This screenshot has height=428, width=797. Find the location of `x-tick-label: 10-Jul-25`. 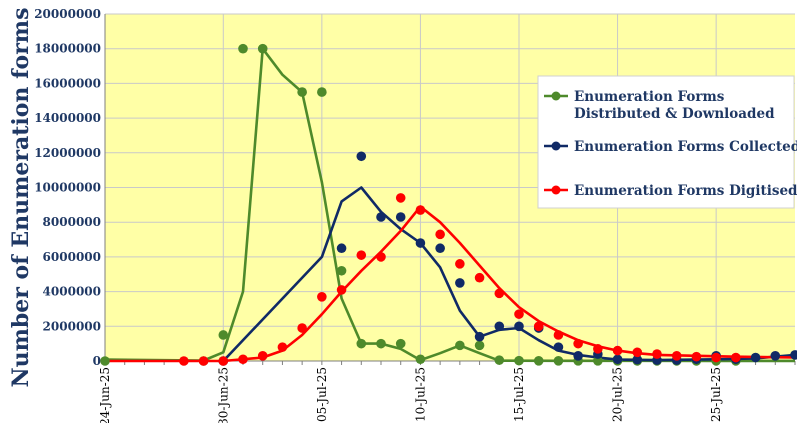

x-tick-label: 10-Jul-25 is located at coordinates (420, 394).